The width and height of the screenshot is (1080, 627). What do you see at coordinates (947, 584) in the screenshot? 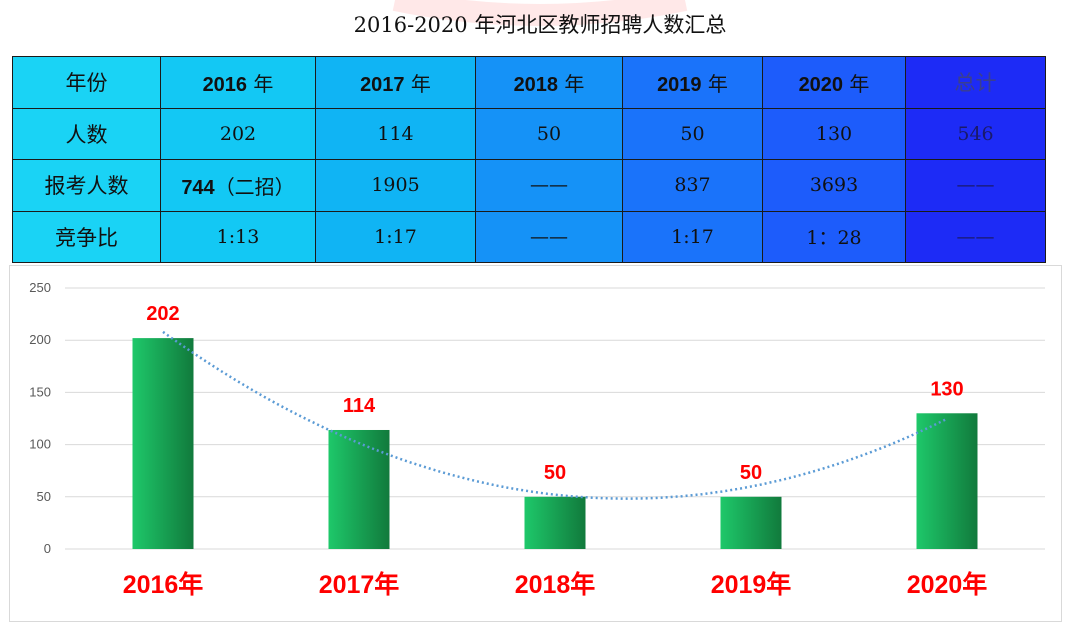
I see `x-category-label: 2020年` at bounding box center [947, 584].